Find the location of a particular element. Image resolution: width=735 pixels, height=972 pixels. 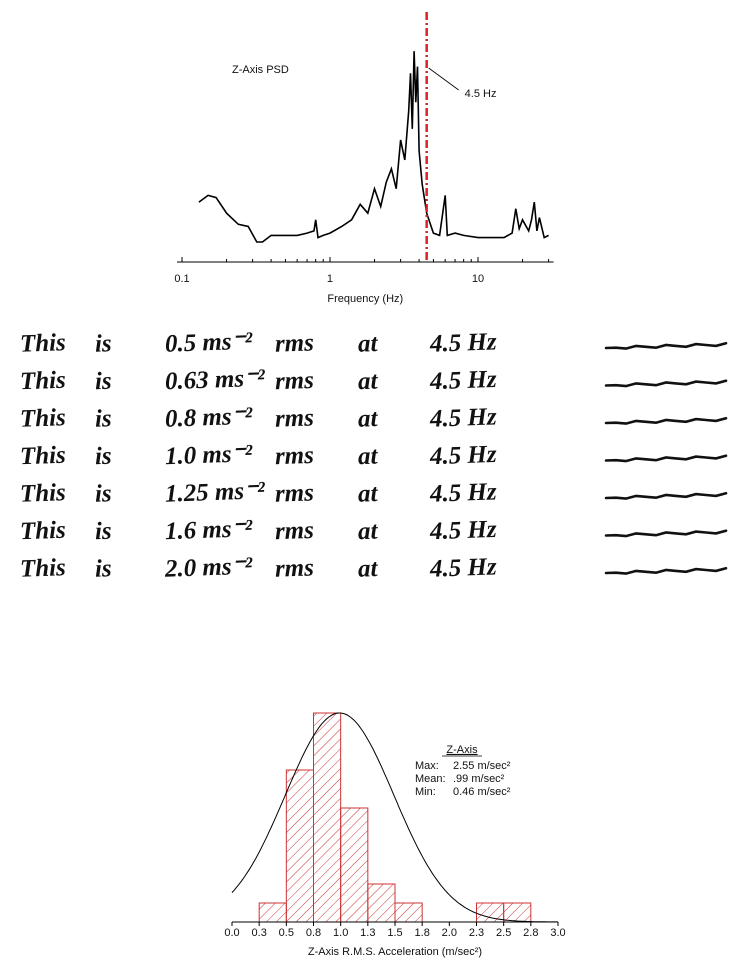

psd-line is located at coordinates (373, 147).